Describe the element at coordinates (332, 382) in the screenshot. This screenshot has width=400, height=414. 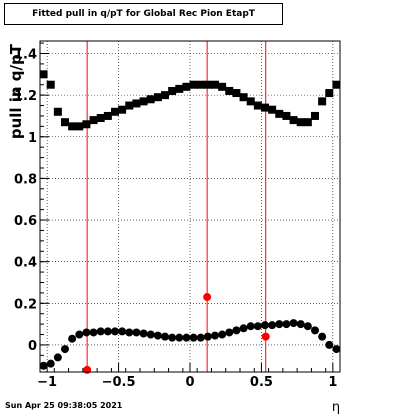
I see `x-tick-label: 1` at that location.